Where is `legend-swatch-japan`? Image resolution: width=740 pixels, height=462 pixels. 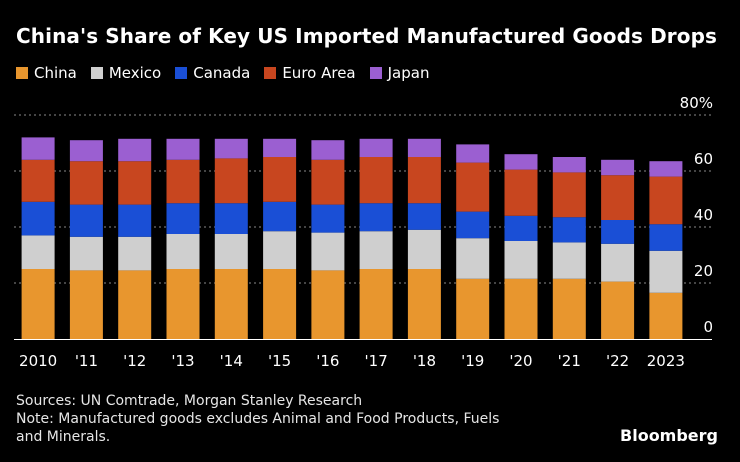
legend-swatch-japan is located at coordinates (375, 73).